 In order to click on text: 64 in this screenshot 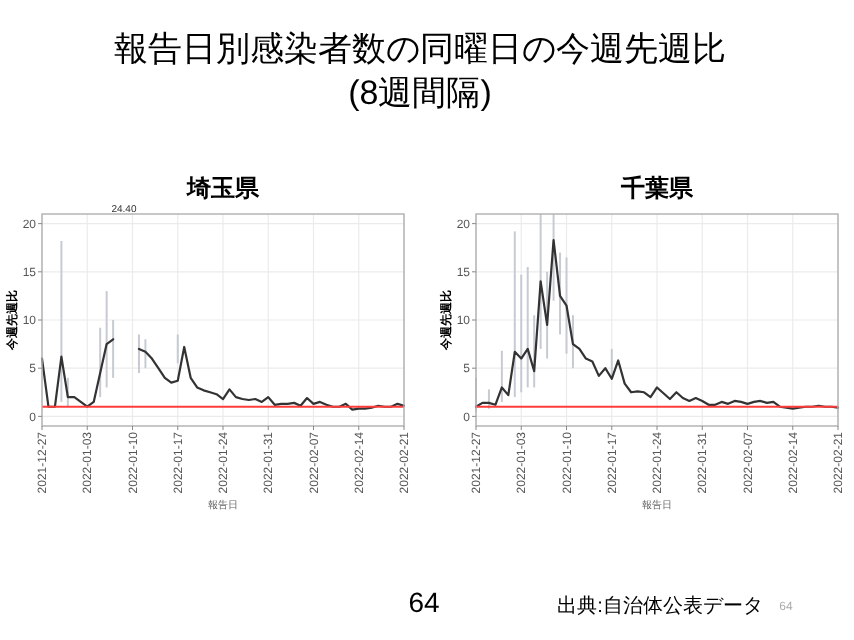, I will do `click(424, 602)`.